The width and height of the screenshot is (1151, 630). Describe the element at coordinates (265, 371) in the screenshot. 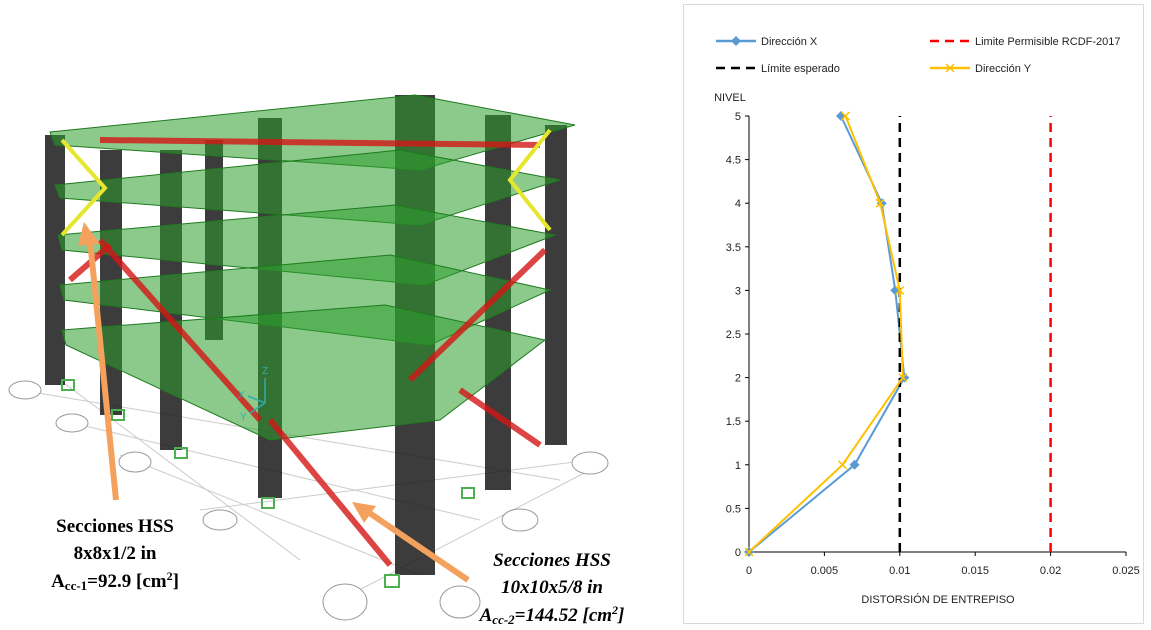

I see `axis-label: Z` at that location.